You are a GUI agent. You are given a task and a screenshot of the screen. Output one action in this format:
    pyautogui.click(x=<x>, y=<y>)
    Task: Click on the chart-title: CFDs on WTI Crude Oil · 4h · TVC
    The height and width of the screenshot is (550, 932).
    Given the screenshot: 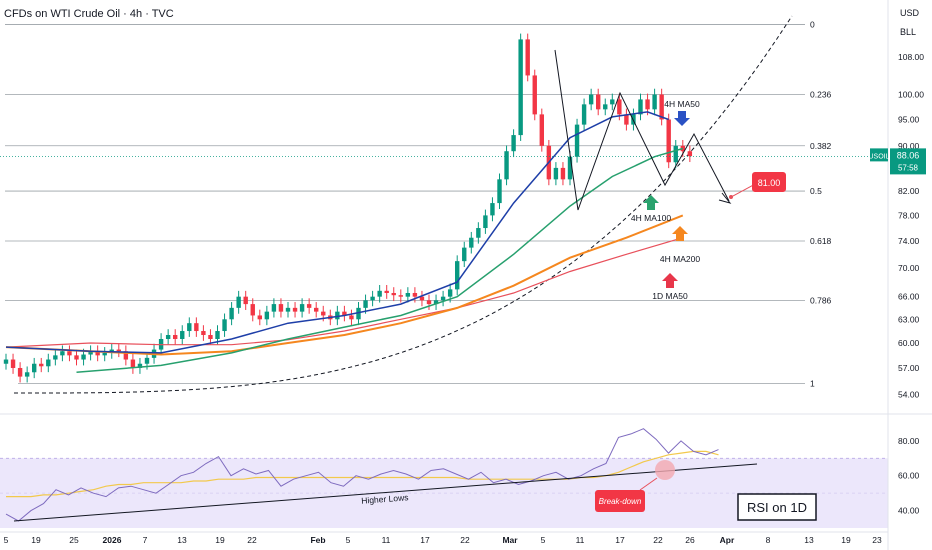 What is the action you would take?
    pyautogui.click(x=89, y=14)
    